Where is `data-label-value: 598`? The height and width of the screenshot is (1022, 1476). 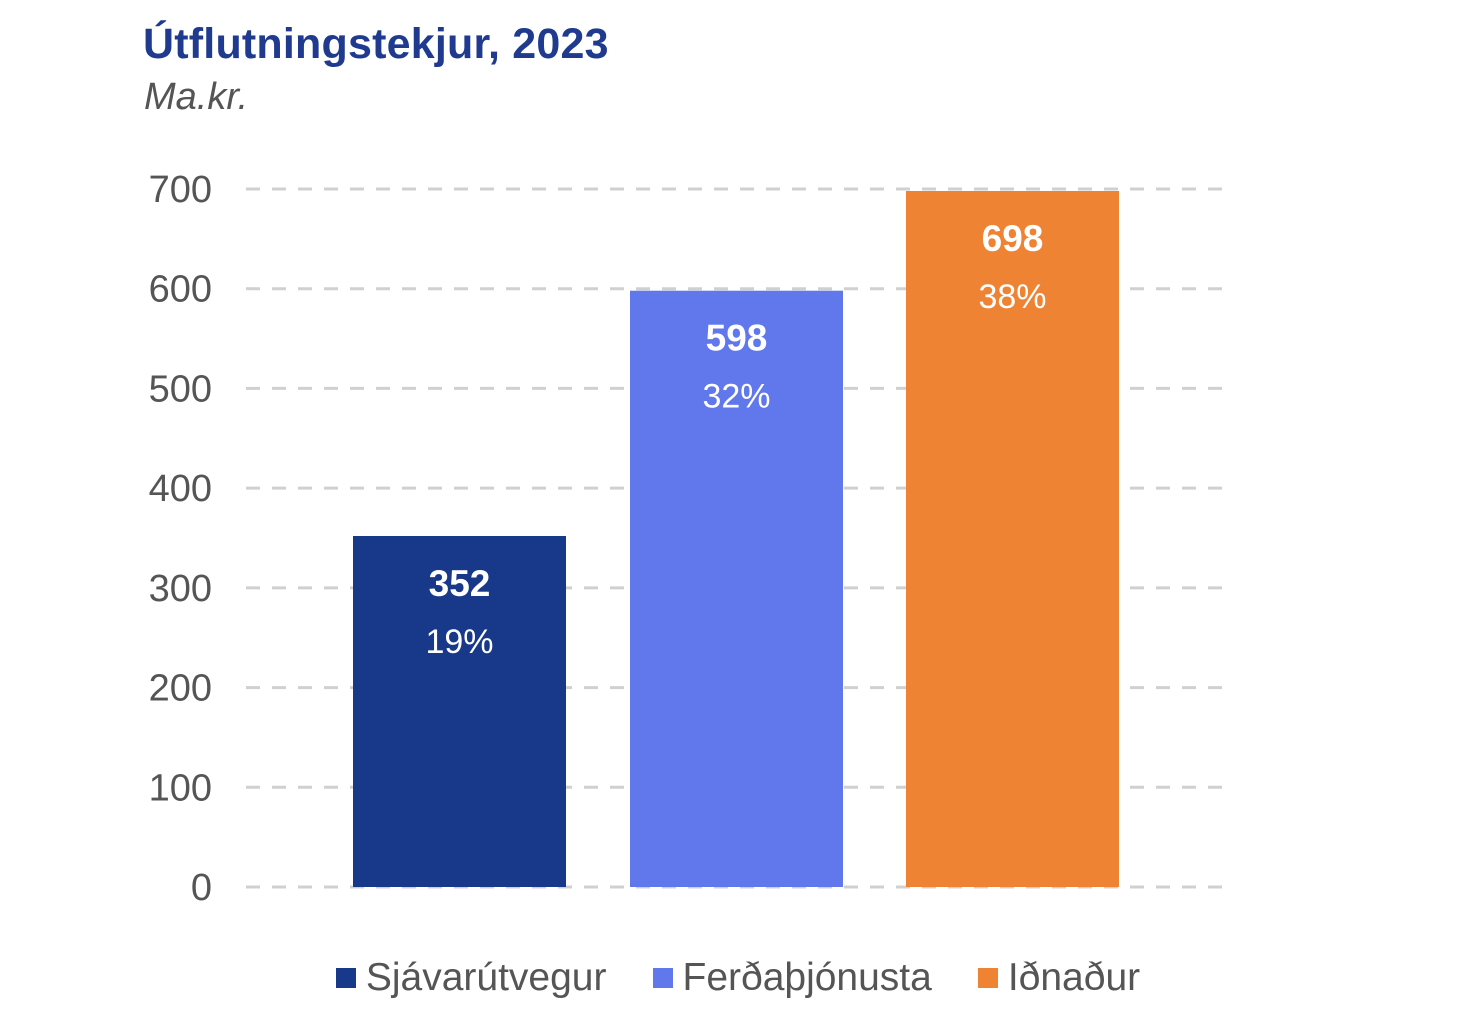 data-label-value: 598 is located at coordinates (737, 338).